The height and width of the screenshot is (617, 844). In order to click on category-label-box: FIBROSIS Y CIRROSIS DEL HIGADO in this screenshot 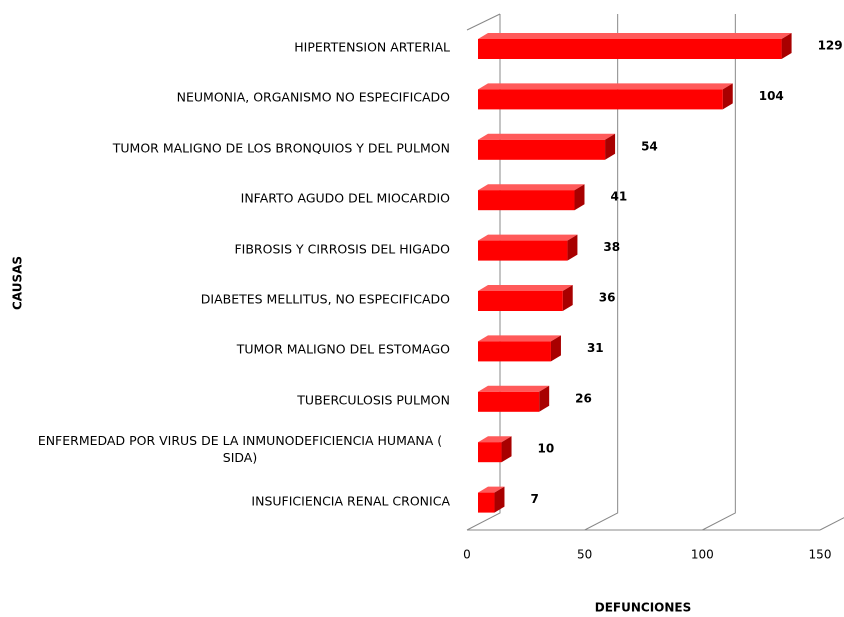, I will do `click(342, 247)`.